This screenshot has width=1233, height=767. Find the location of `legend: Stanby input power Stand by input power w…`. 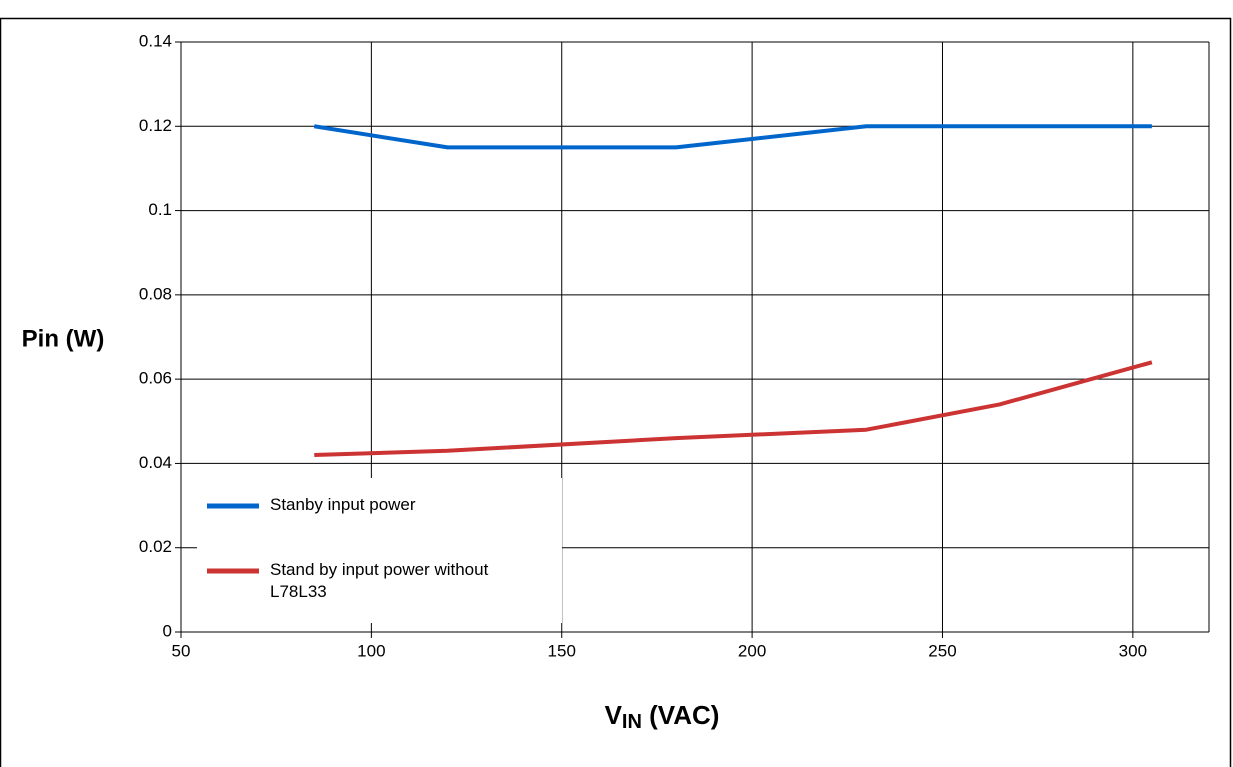

legend: Stanby input power Stand by input power w… is located at coordinates (379, 550).